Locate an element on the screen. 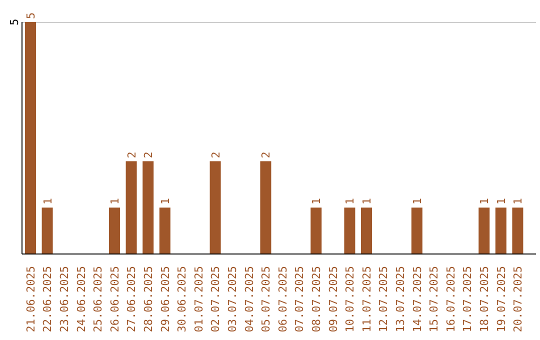 This screenshot has height=340, width=540. x-tick-label: 11.07.2025 is located at coordinates (367, 299).